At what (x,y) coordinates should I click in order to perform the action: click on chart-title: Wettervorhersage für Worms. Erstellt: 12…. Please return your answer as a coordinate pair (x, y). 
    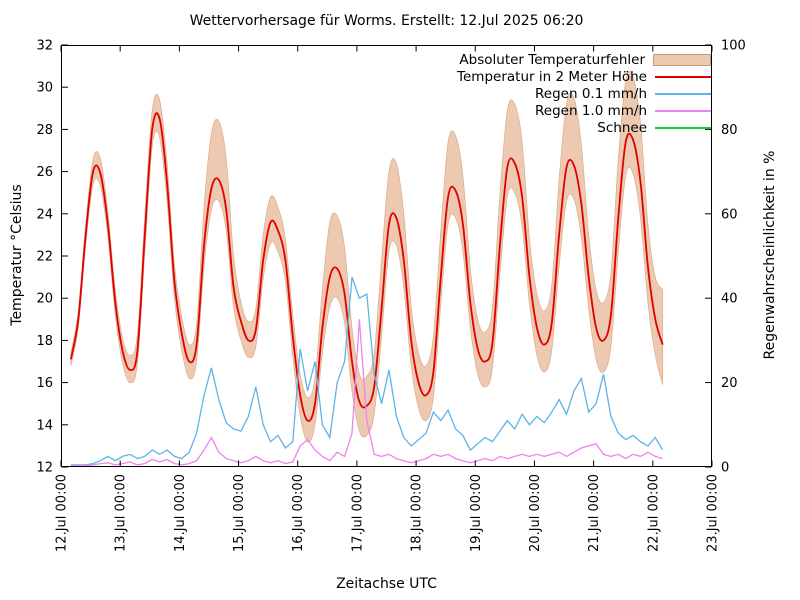
    Looking at the image, I should click on (386, 21).